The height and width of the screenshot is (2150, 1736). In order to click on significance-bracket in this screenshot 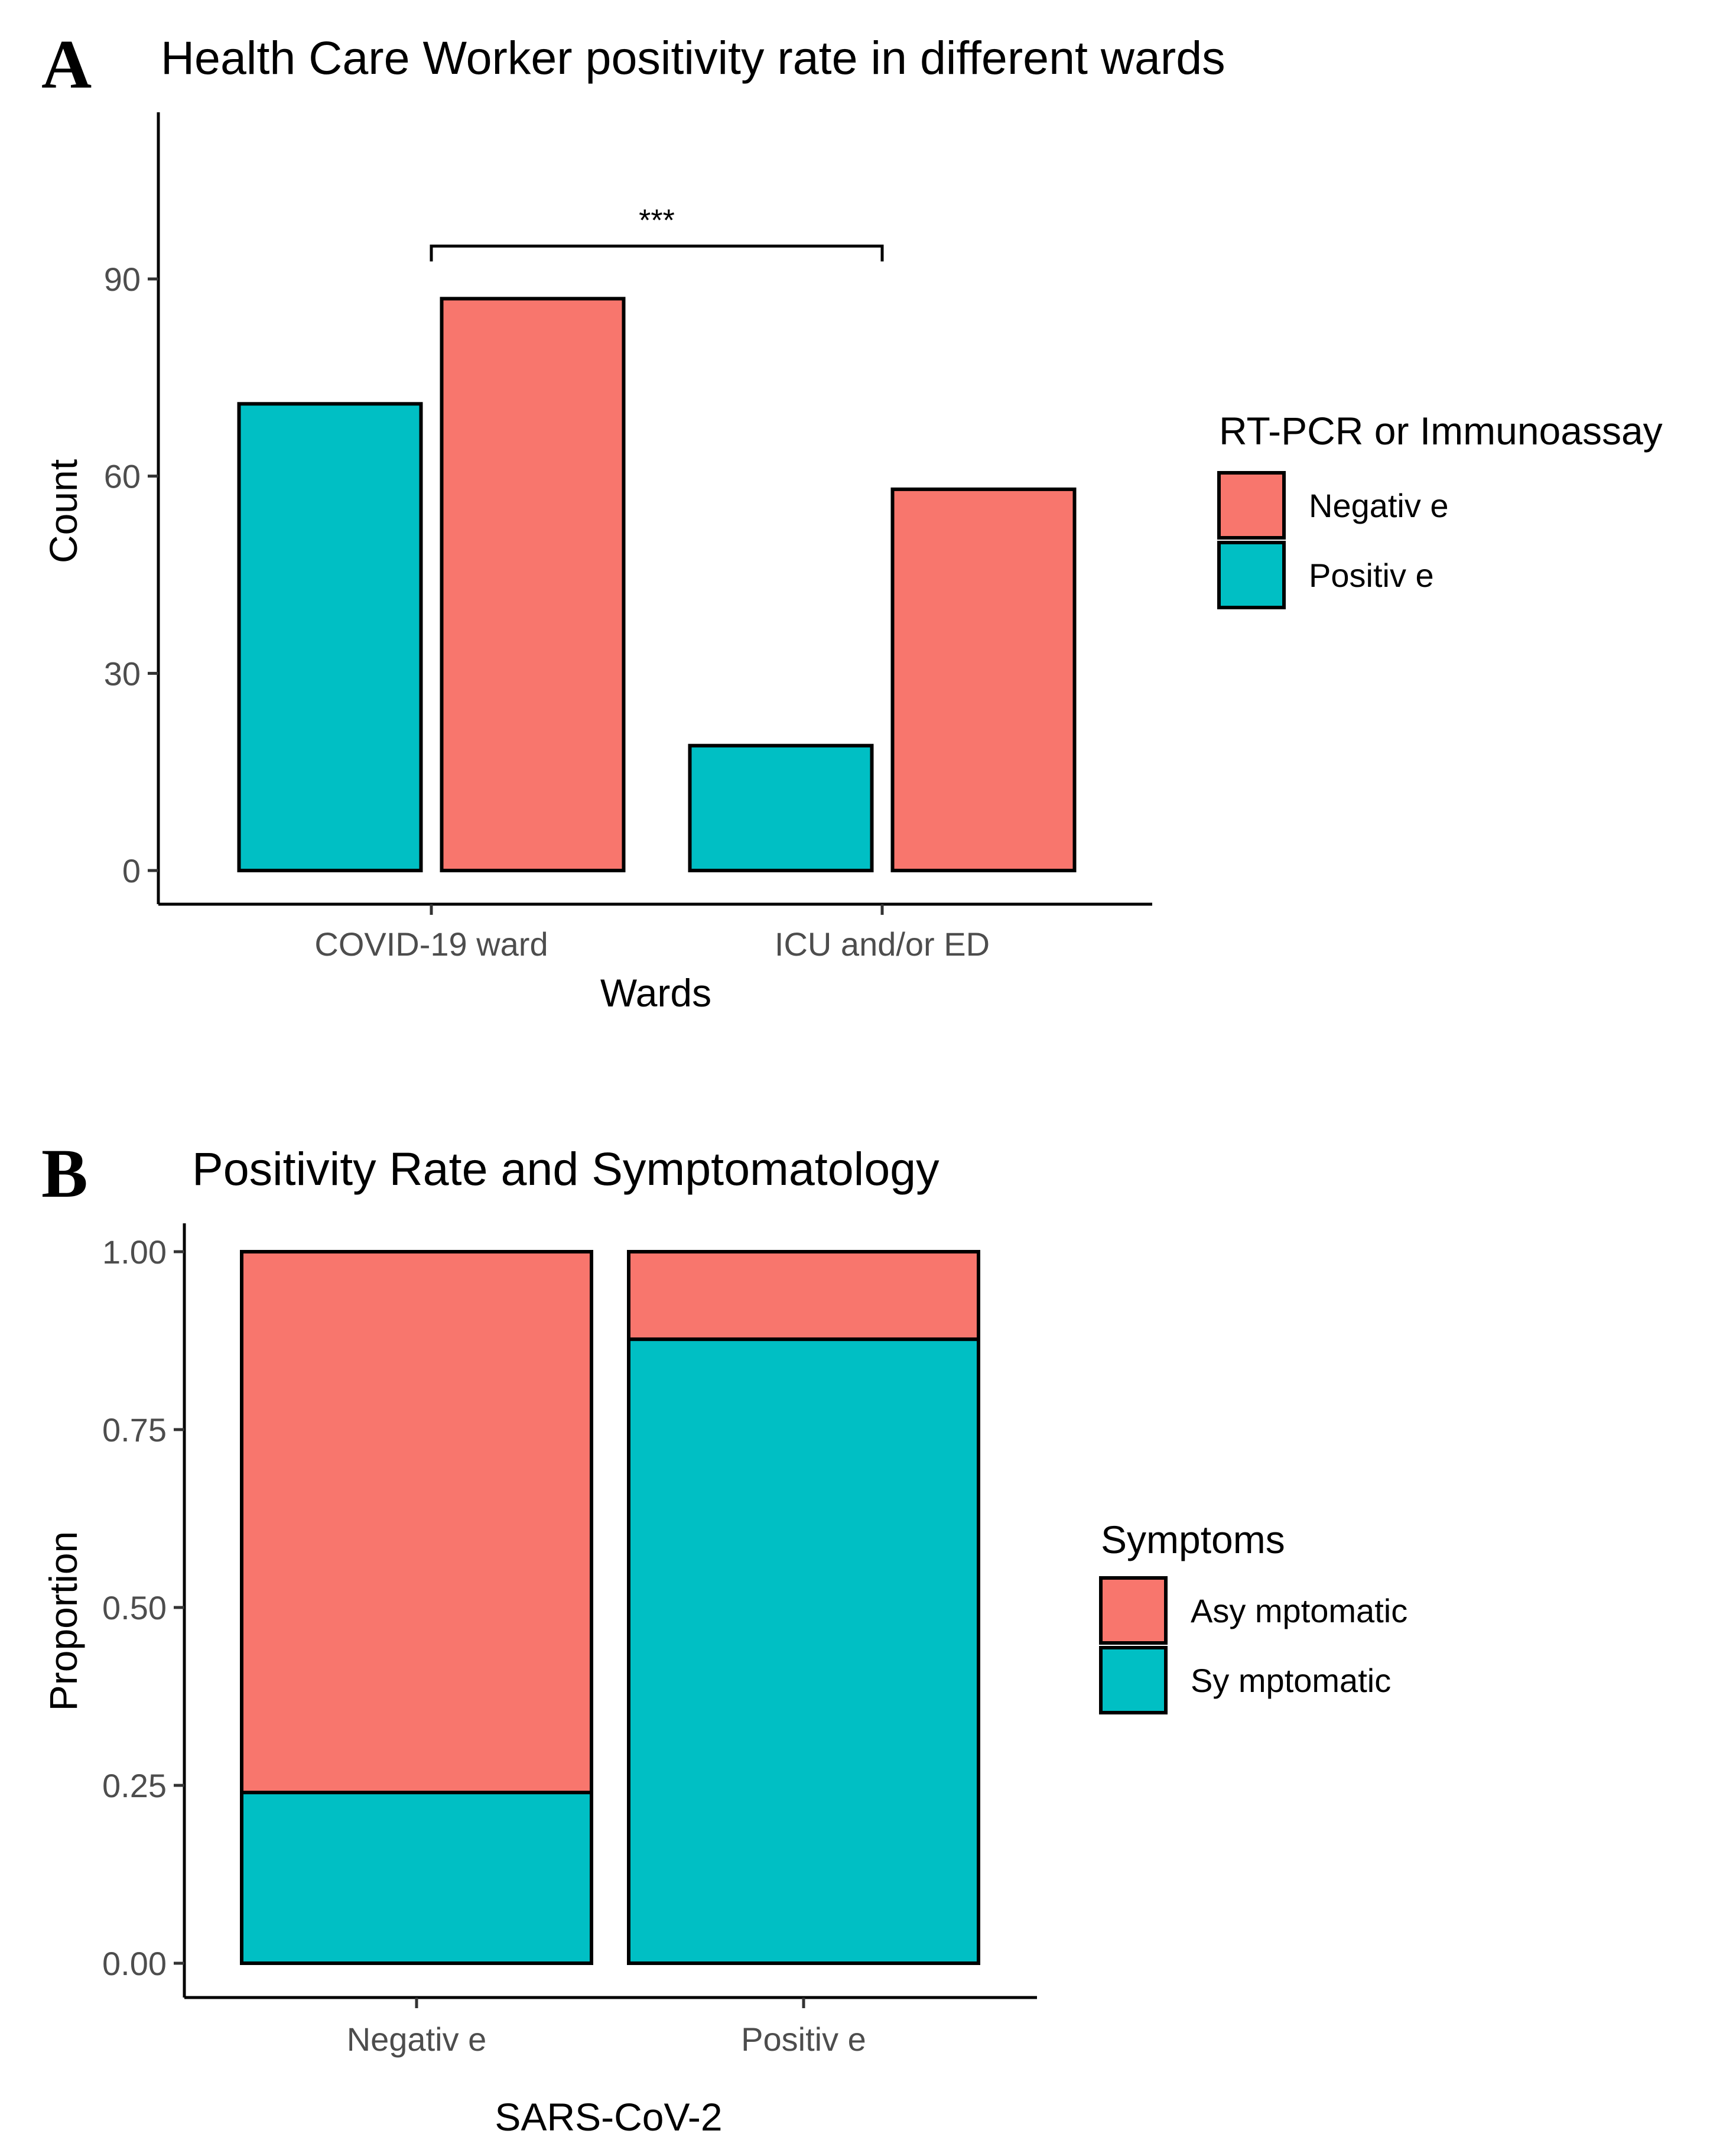, I will do `click(657, 253)`.